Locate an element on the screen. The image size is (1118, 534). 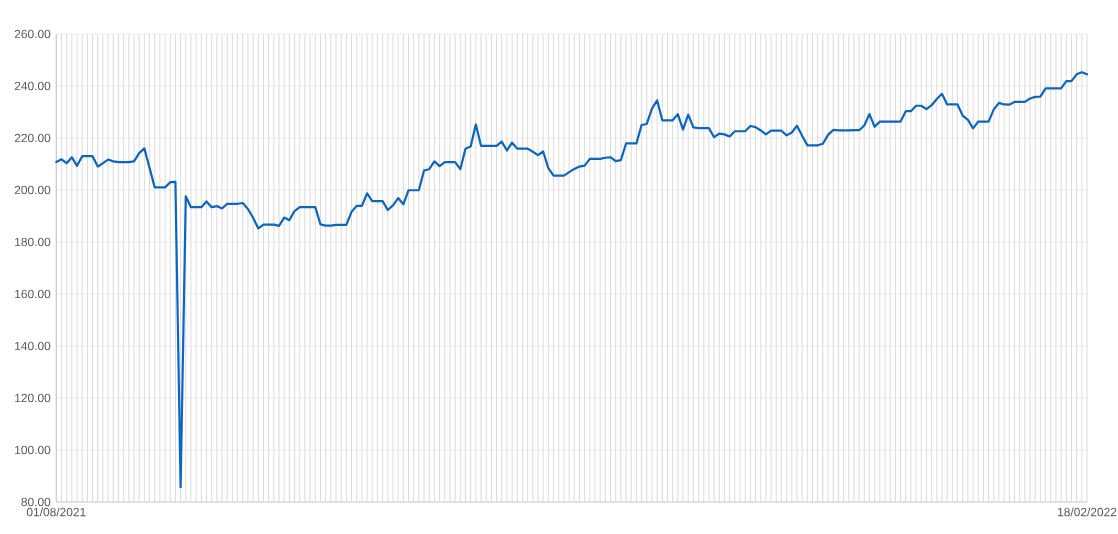
y-tick-label: 240.00 is located at coordinates (32, 86).